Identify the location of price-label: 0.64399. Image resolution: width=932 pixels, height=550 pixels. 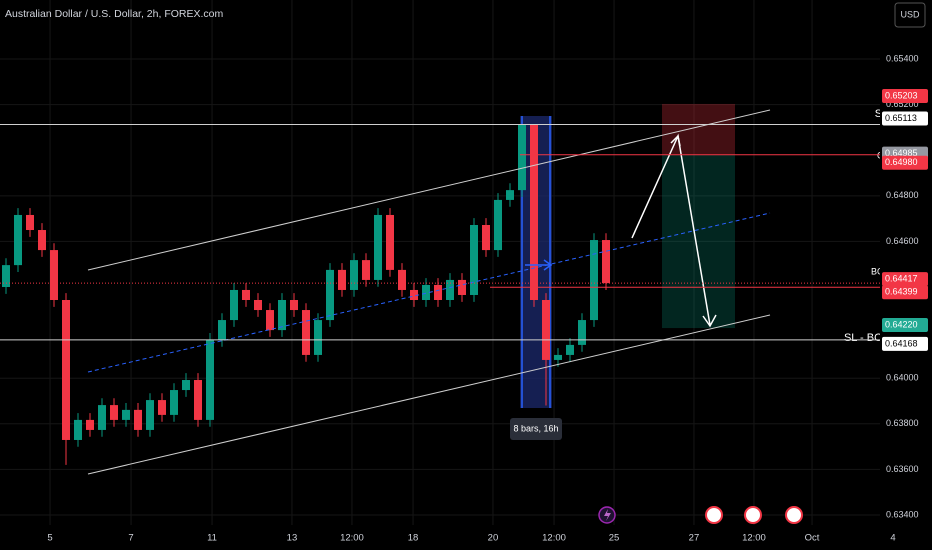
(901, 292).